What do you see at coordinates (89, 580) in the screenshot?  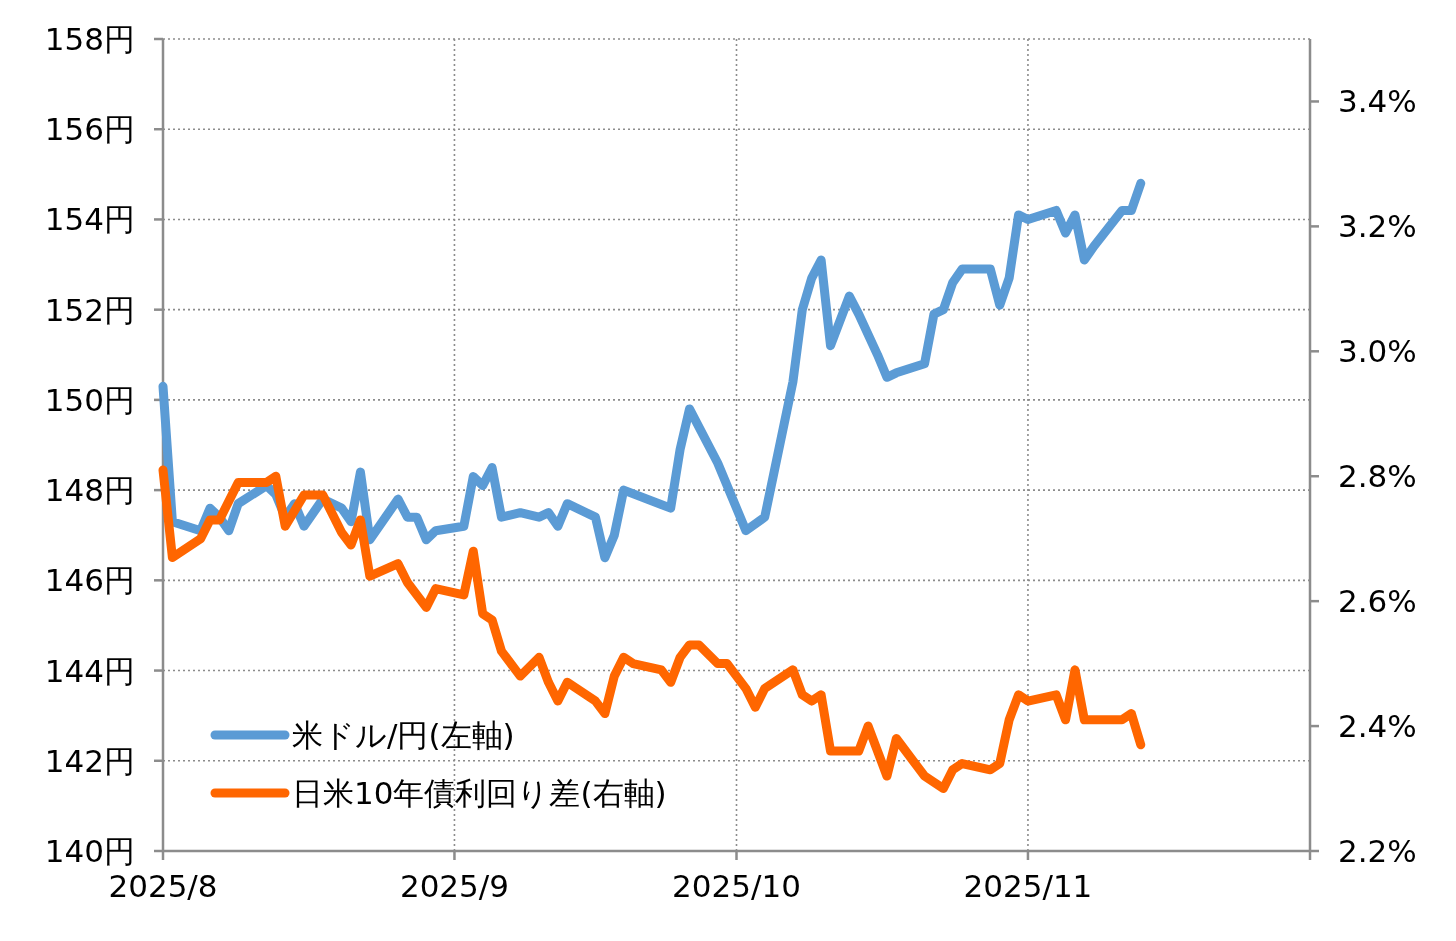 I see `y-tick-label: 146円` at bounding box center [89, 580].